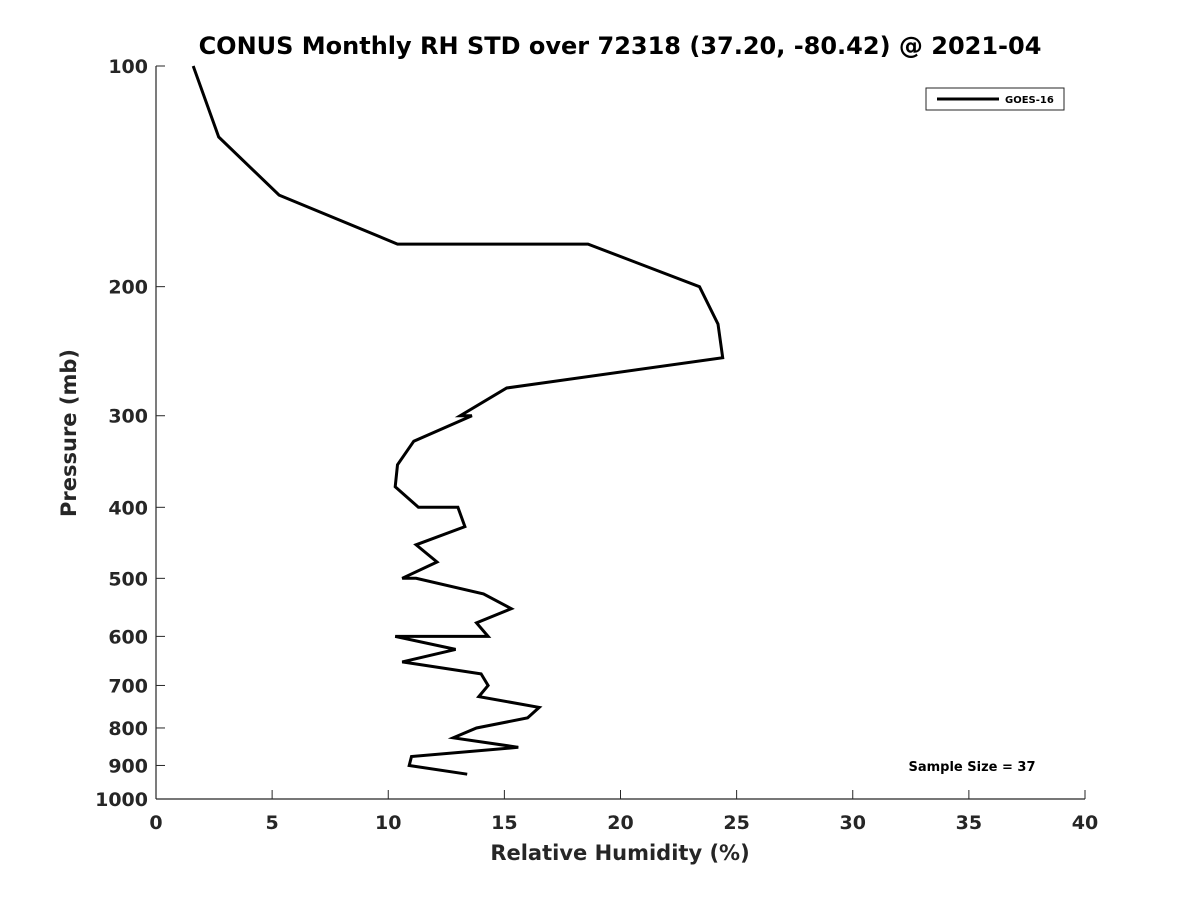 Image resolution: width=1200 pixels, height=900 pixels. I want to click on x-tick-label: 20, so click(620, 823).